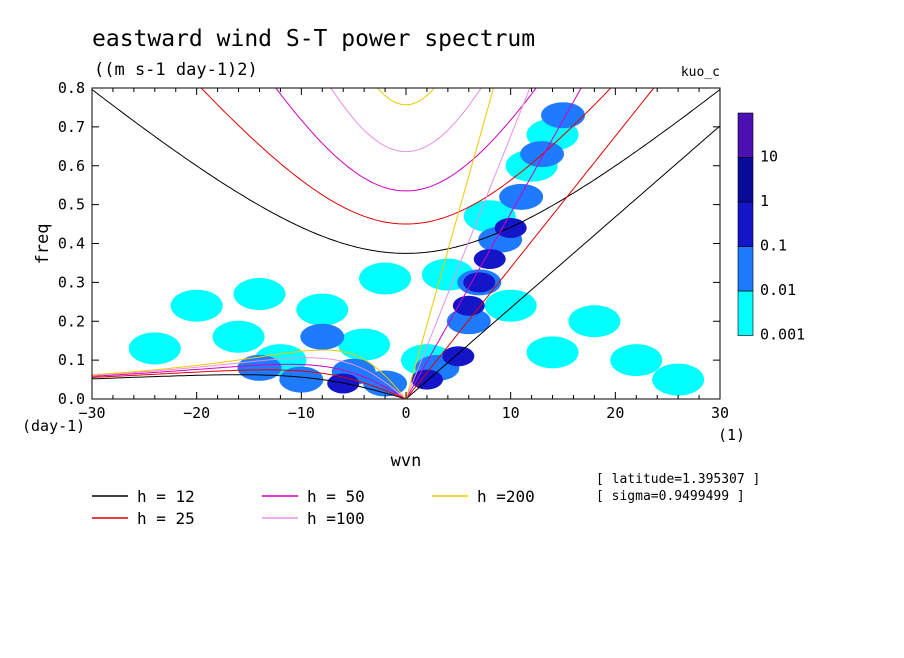 The height and width of the screenshot is (658, 904). Describe the element at coordinates (313, 507) in the screenshot. I see `legend: h = 12 h = 25 h = 50 h =100 h =200` at that location.